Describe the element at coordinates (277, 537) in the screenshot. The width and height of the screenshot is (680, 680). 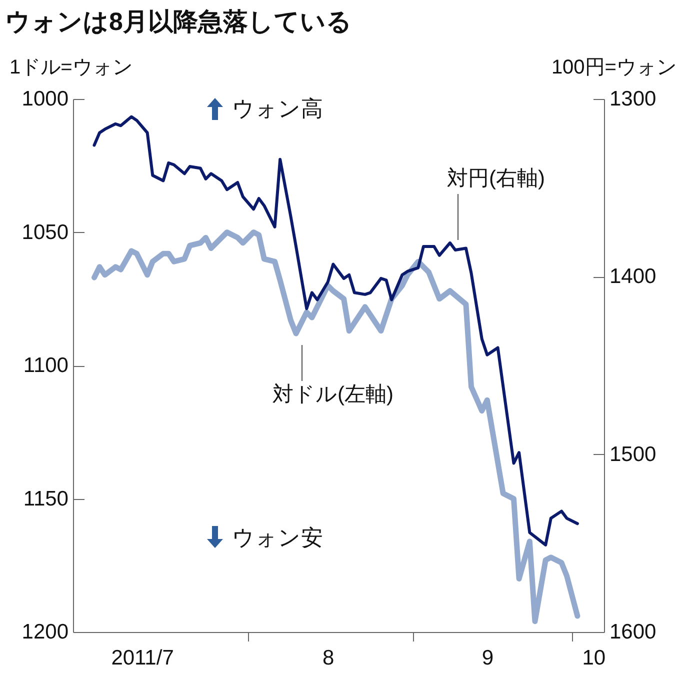
I see `annotation: ウォン安` at that location.